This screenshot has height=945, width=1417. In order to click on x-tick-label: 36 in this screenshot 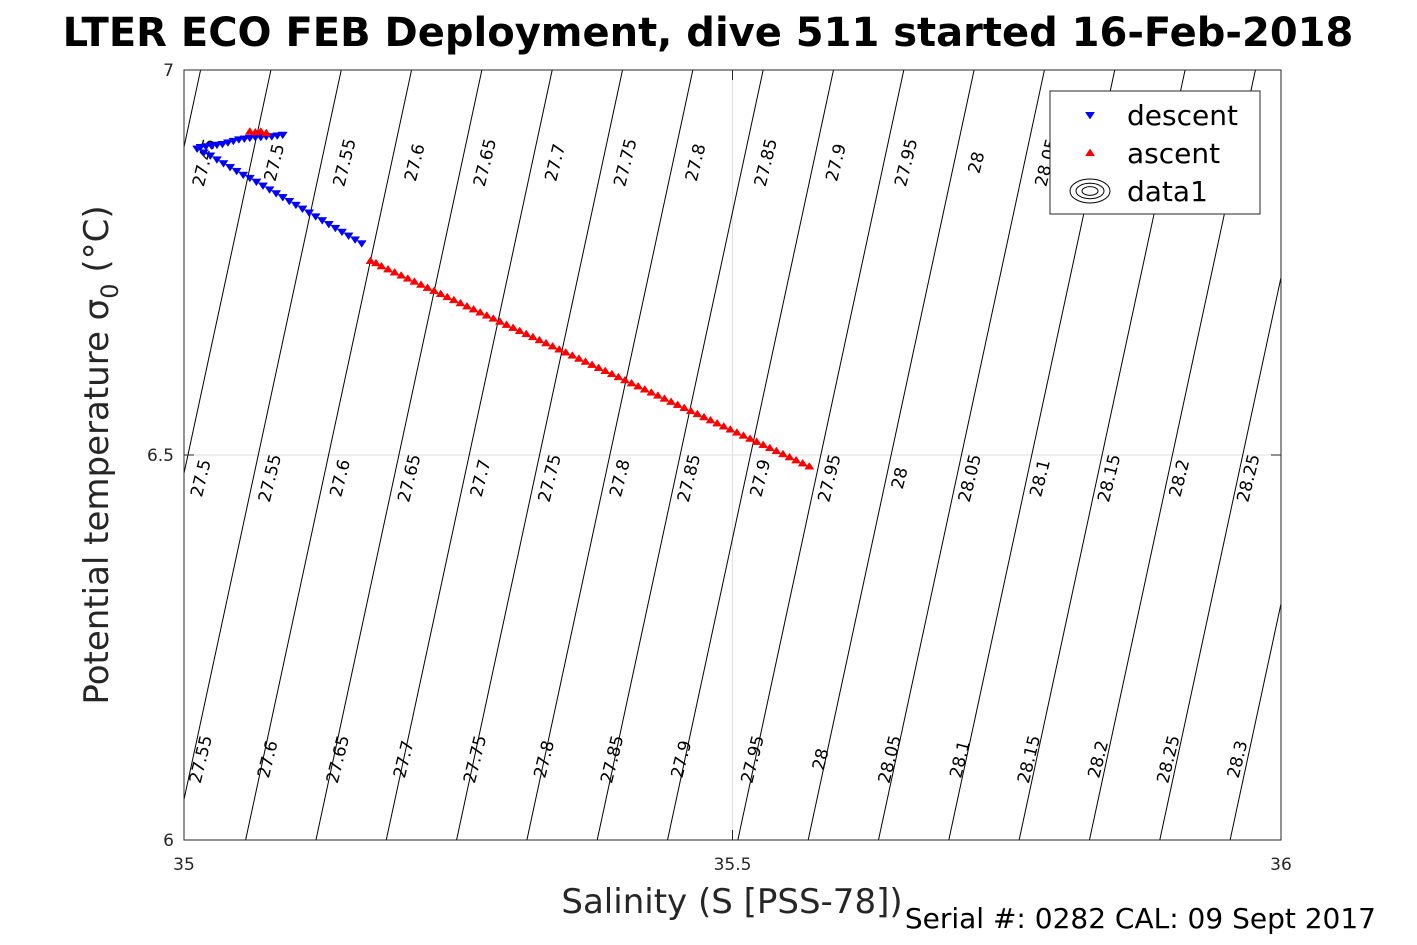, I will do `click(1281, 865)`.